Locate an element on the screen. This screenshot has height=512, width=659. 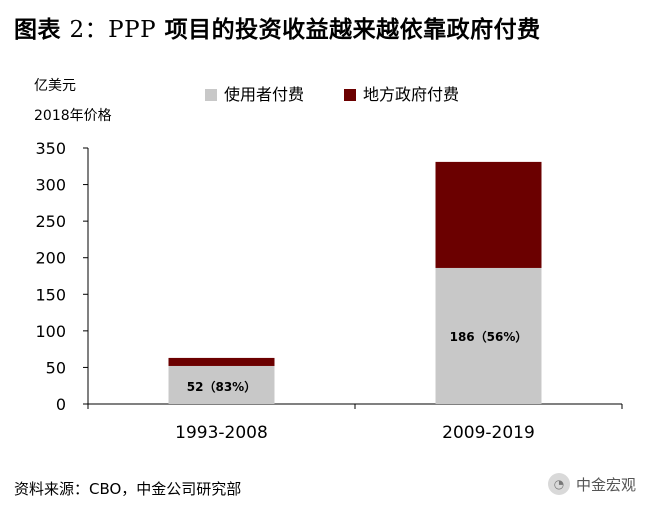
y-tick-label: 0 is located at coordinates (61, 404).